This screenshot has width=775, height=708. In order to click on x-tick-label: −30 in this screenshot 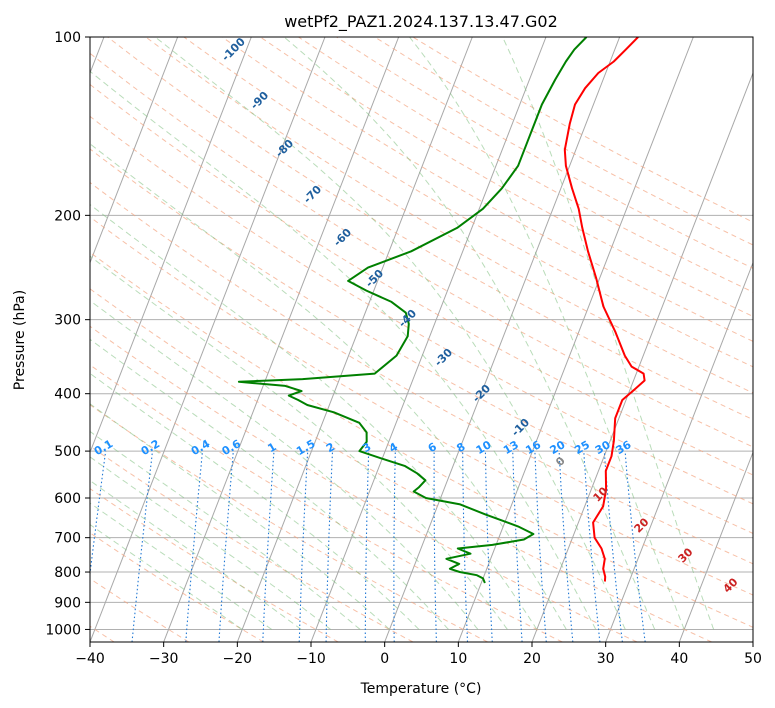, I will do `click(164, 659)`.